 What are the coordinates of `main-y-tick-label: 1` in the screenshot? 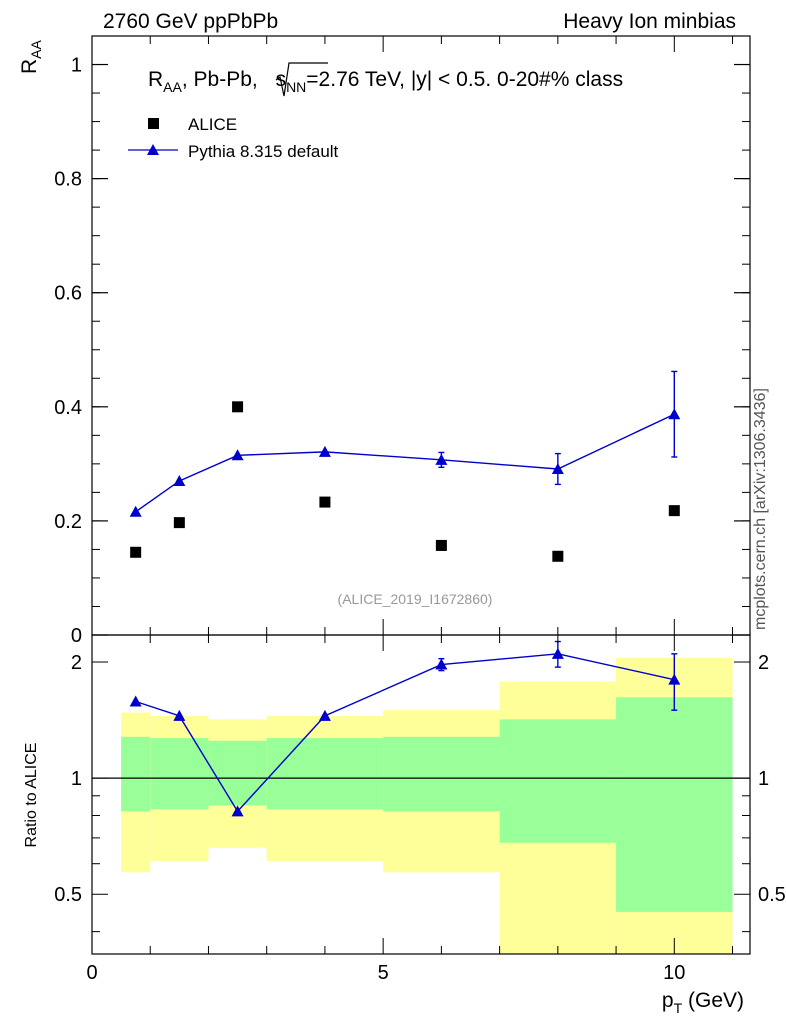 It's located at (76, 66).